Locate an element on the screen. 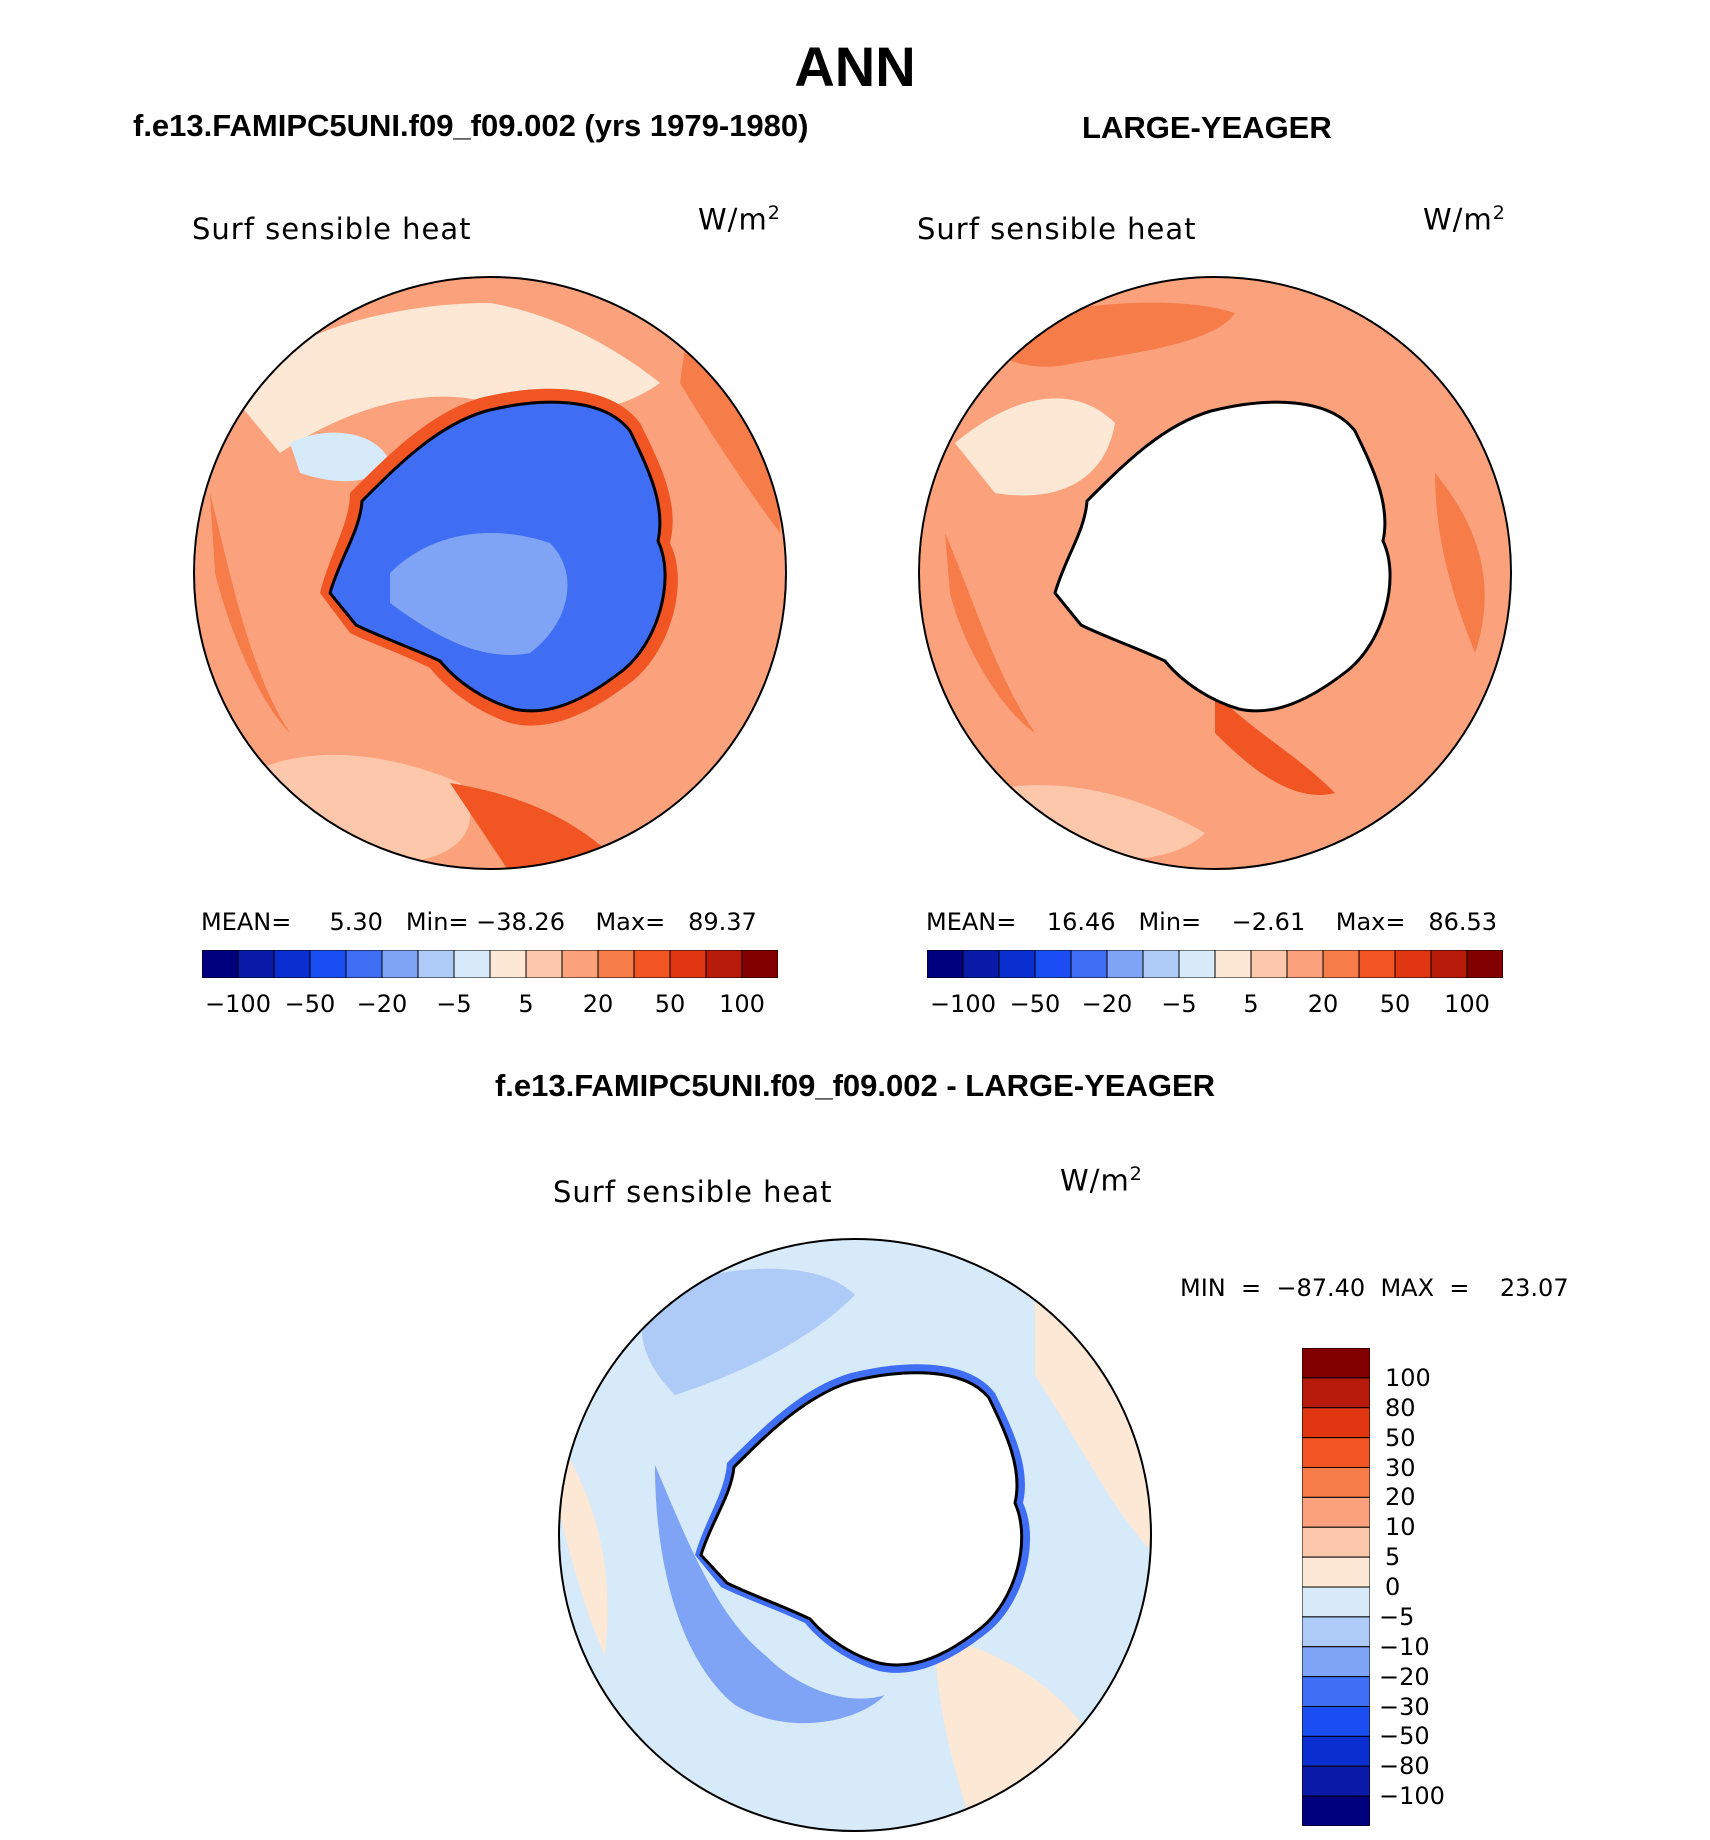 Image resolution: width=1710 pixels, height=1840 pixels. diff-polar-map is located at coordinates (855, 1535).